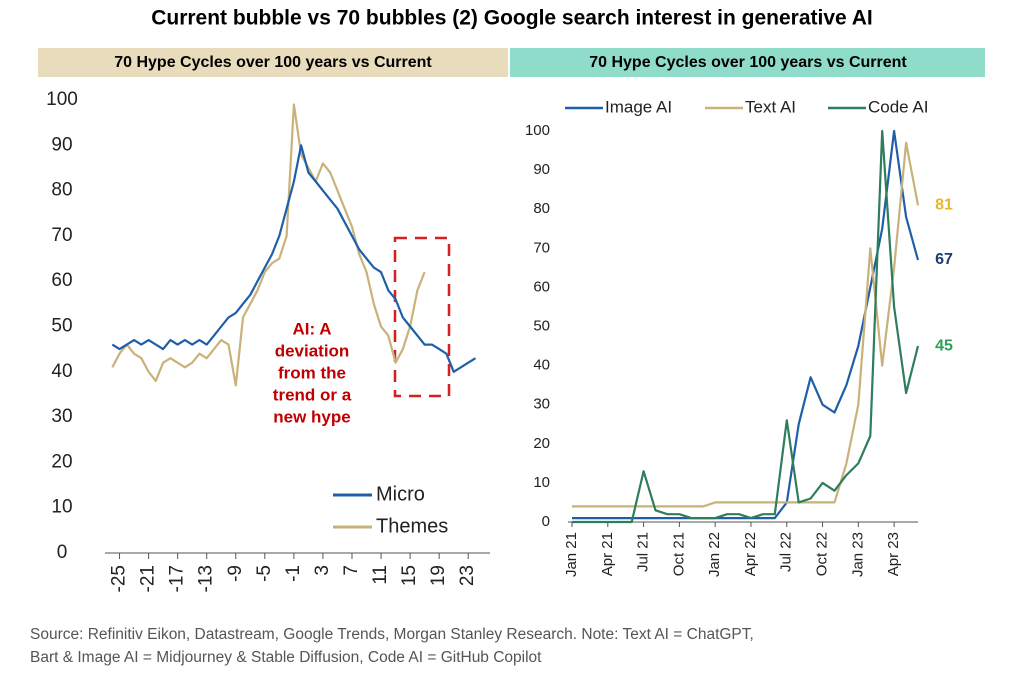 The image size is (1024, 681). What do you see at coordinates (380, 575) in the screenshot?
I see `x-tick-label: 11` at bounding box center [380, 575].